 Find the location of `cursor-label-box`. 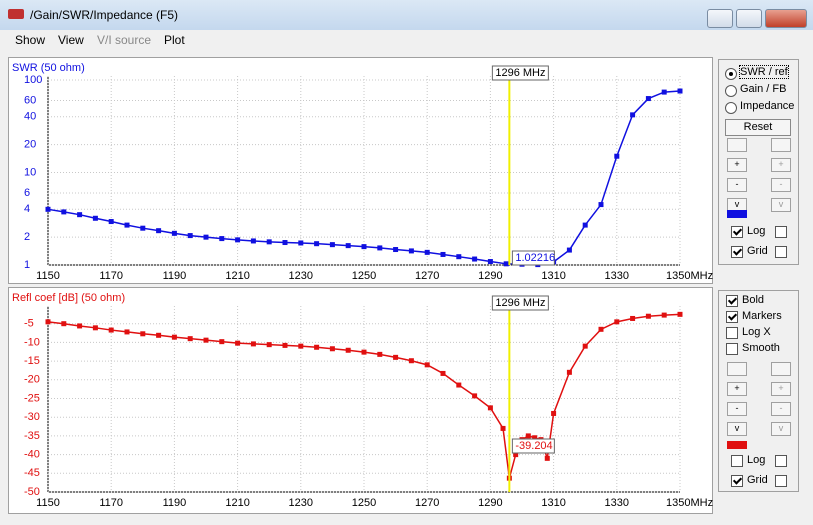

cursor-label-box is located at coordinates (520, 73).